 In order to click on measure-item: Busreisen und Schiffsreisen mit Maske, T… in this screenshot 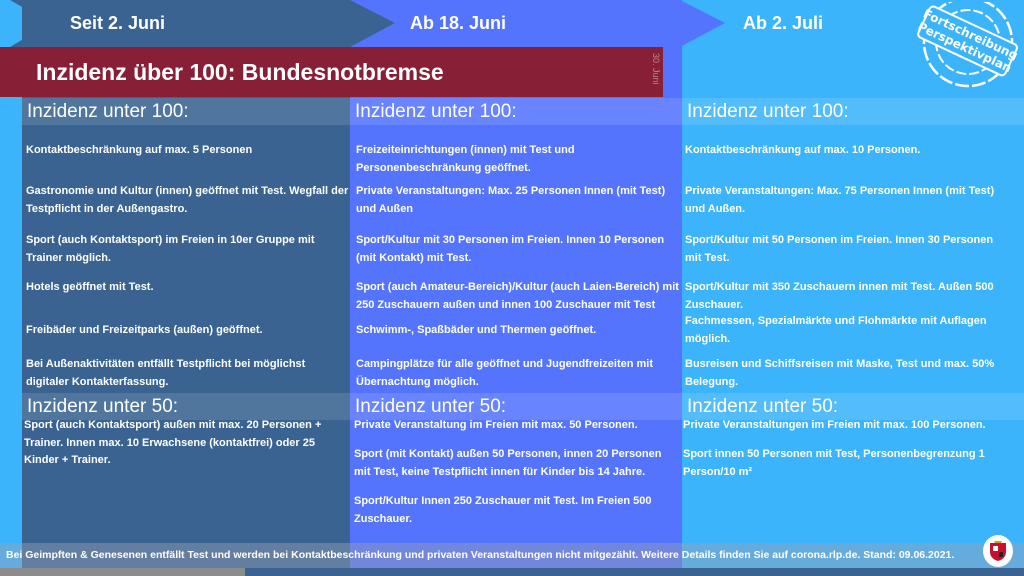, I will do `click(840, 373)`.